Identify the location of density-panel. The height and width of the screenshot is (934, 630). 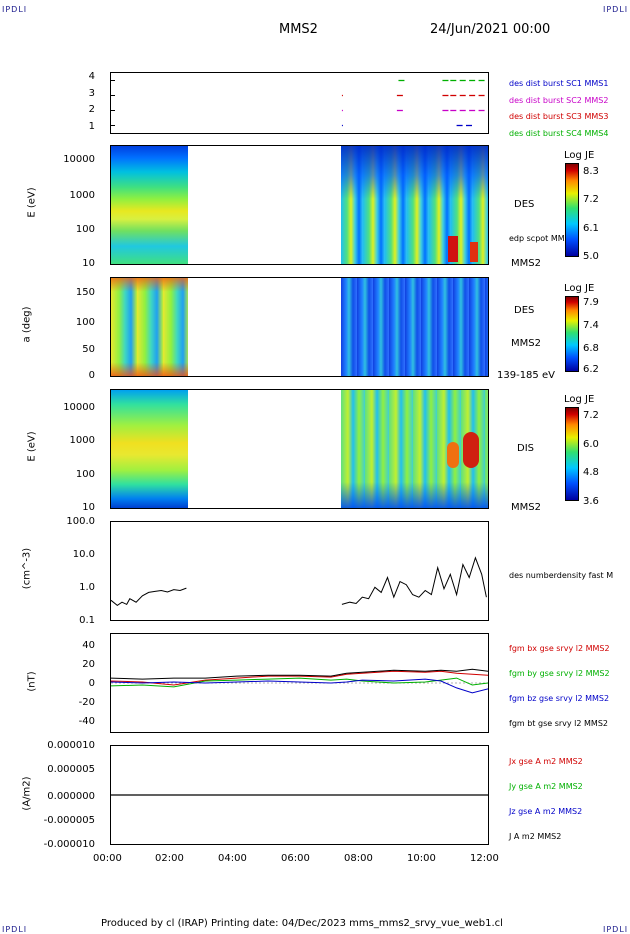
(299, 571).